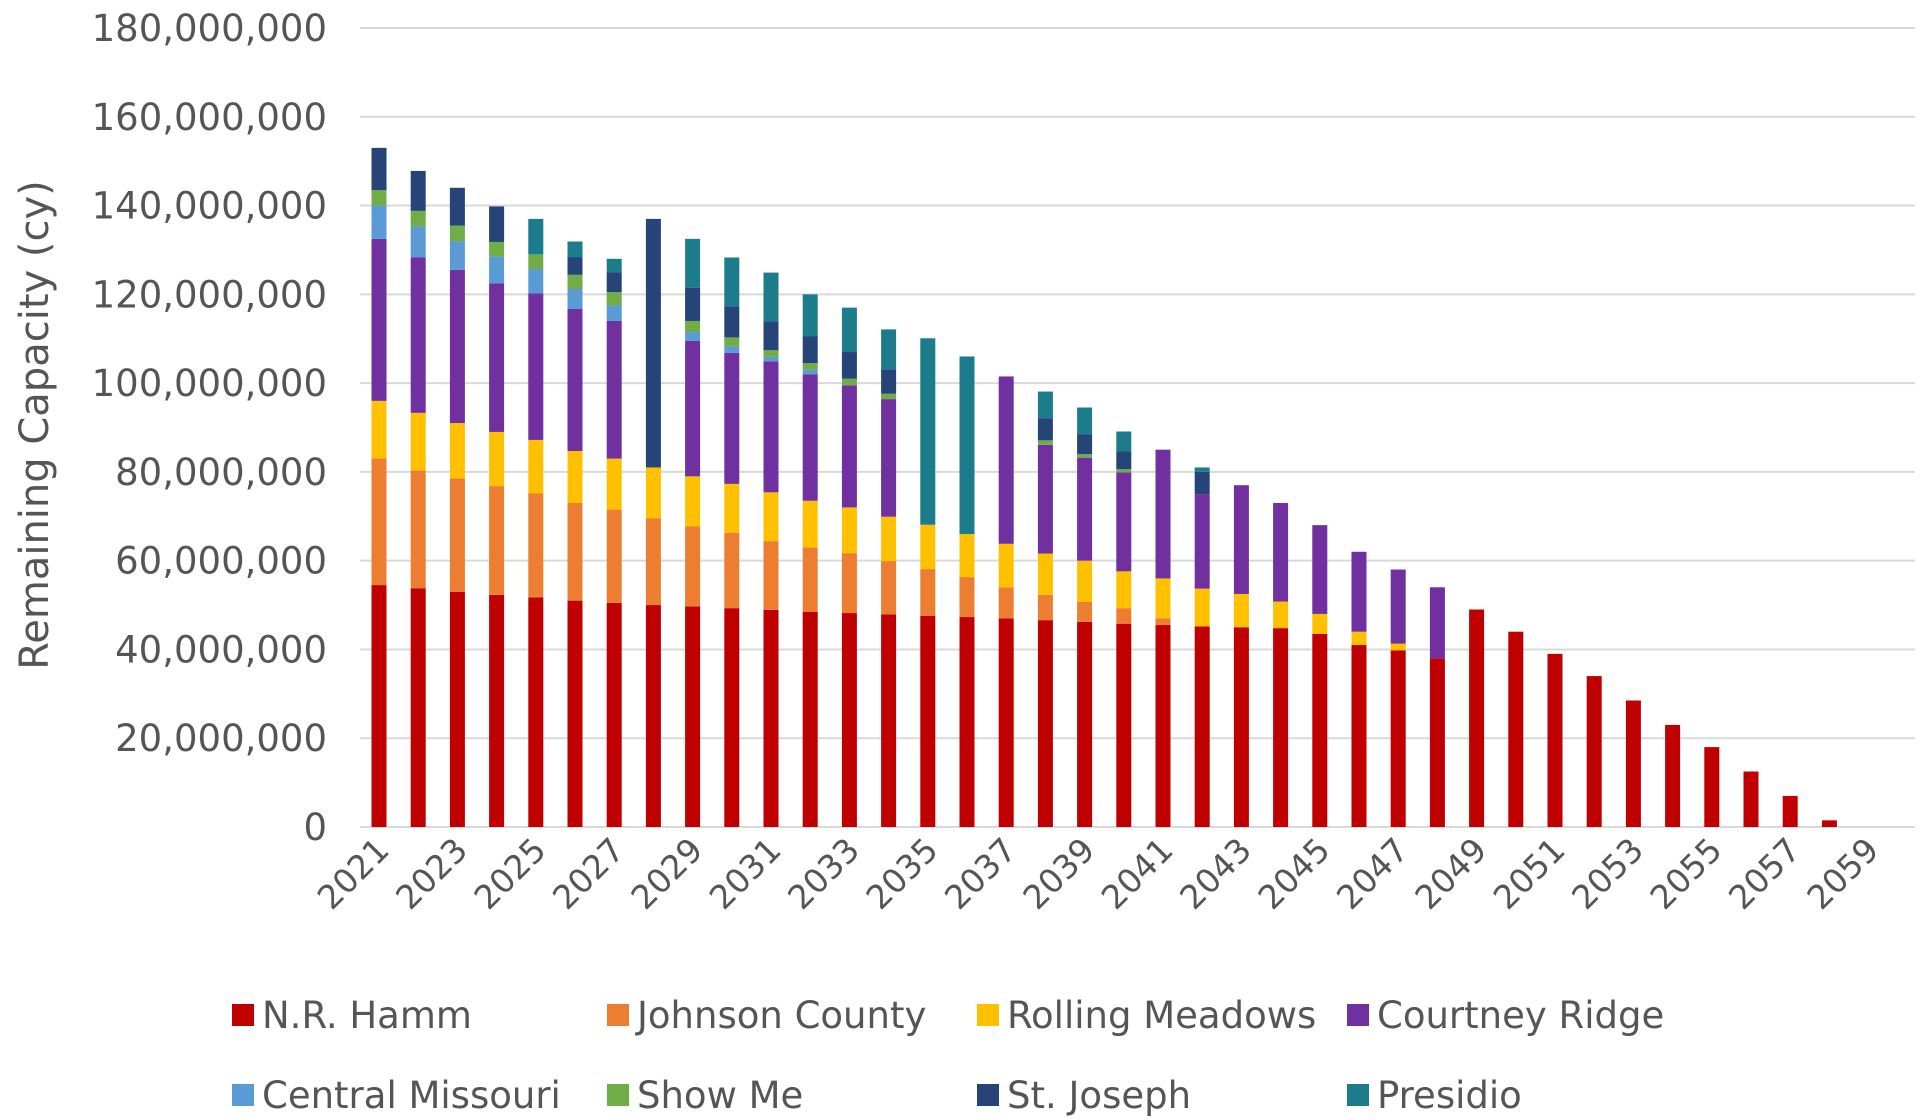 The image size is (1921, 1120). Describe the element at coordinates (745, 873) in the screenshot. I see `x-tick-label: 2031` at that location.